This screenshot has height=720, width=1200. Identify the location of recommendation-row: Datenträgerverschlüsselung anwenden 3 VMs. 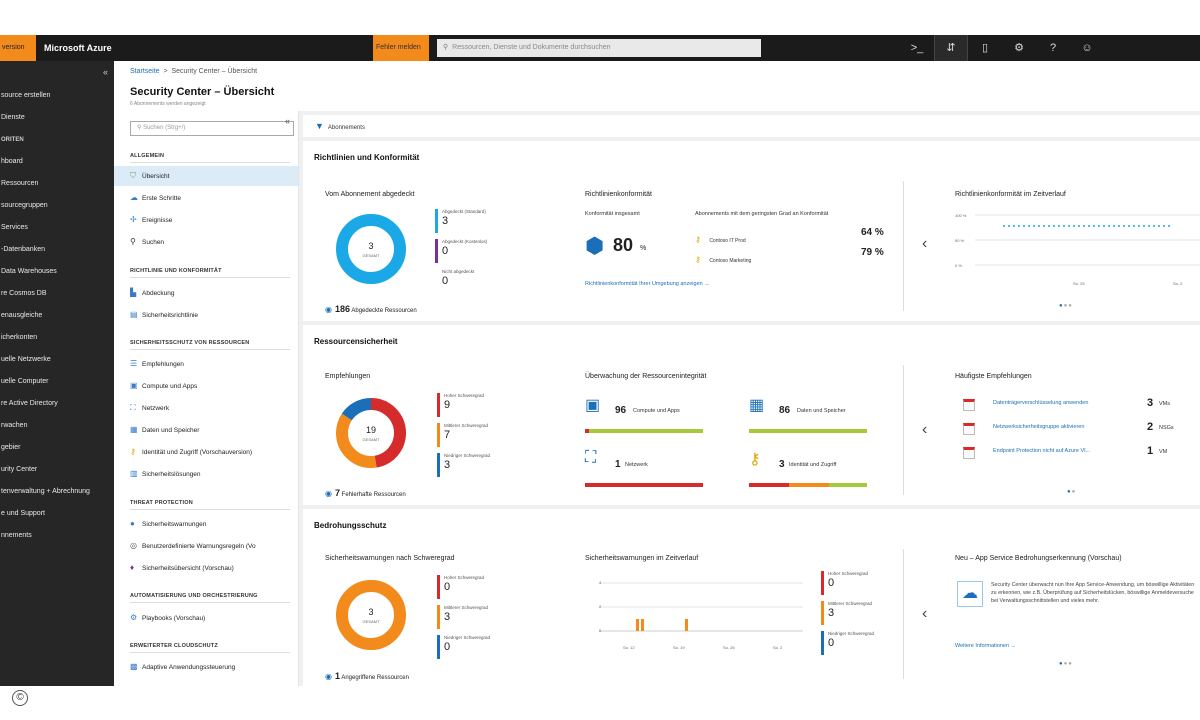
(1081, 409).